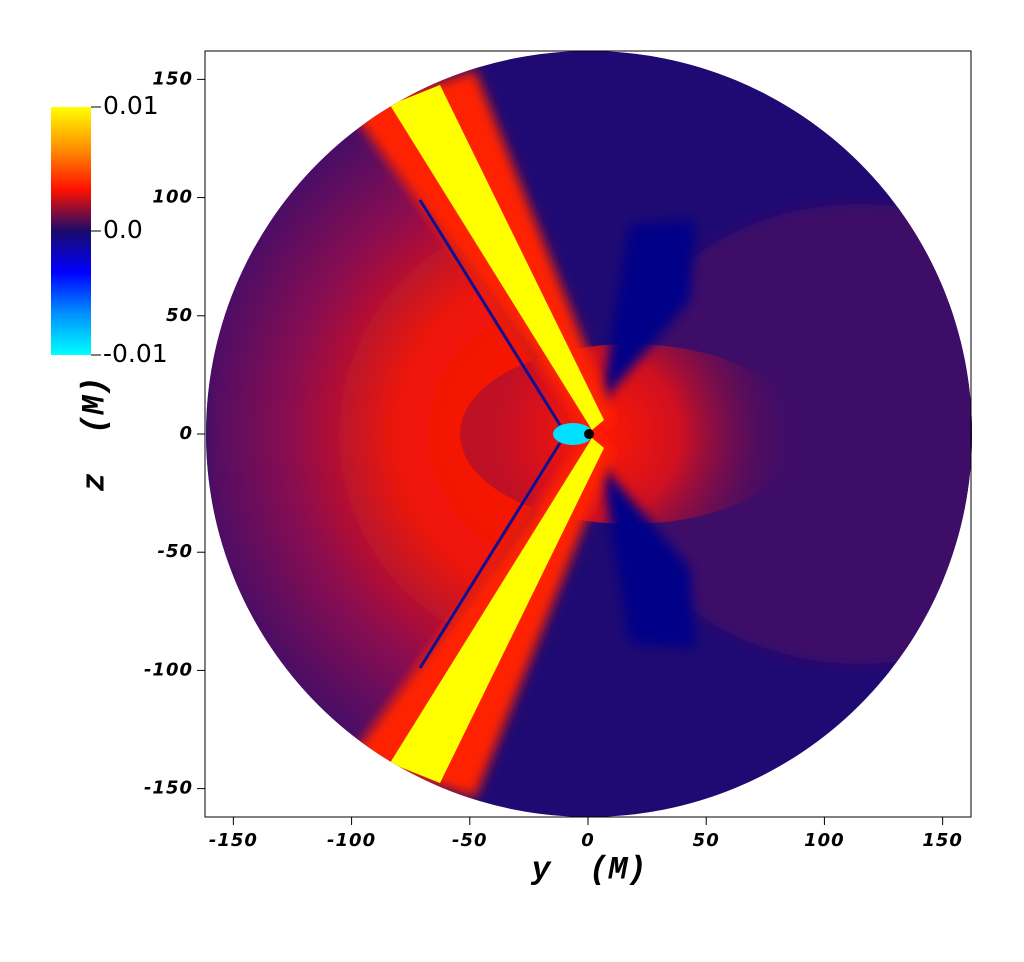 The image size is (1024, 962). Describe the element at coordinates (351, 840) in the screenshot. I see `x-tick-label: -100` at that location.